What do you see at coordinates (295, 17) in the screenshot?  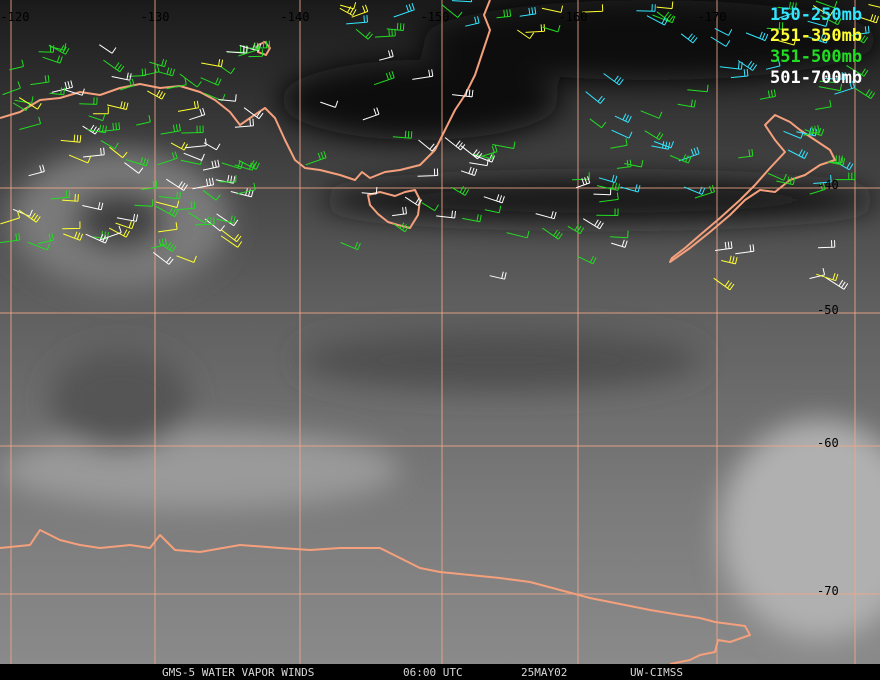 I see `longitude-label: -140` at bounding box center [295, 17].